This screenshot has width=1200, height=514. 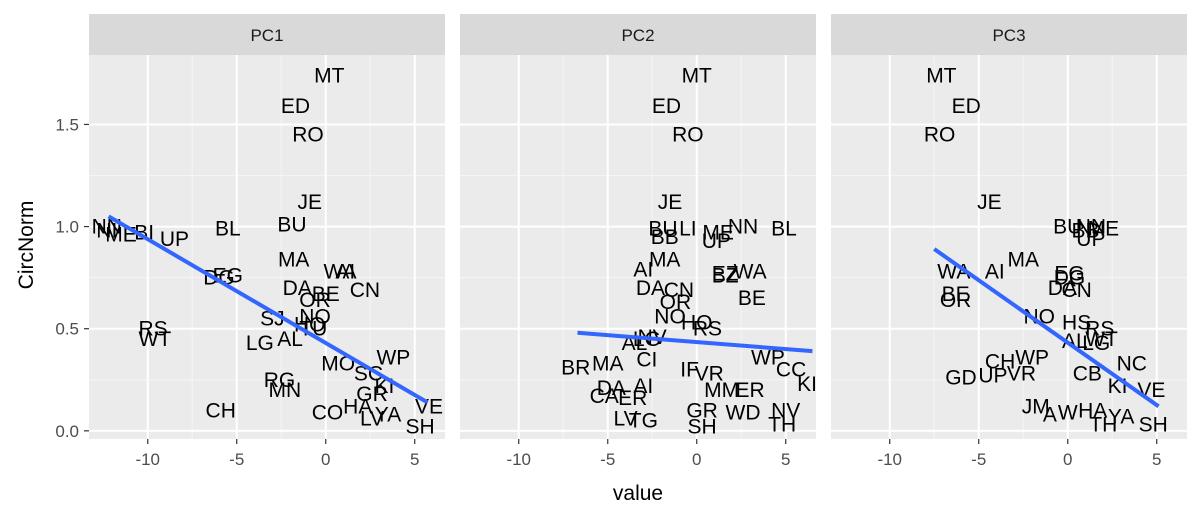 What do you see at coordinates (72, 278) in the screenshot?
I see `y-axis: 0.0 0.5 1.0 1.5` at bounding box center [72, 278].